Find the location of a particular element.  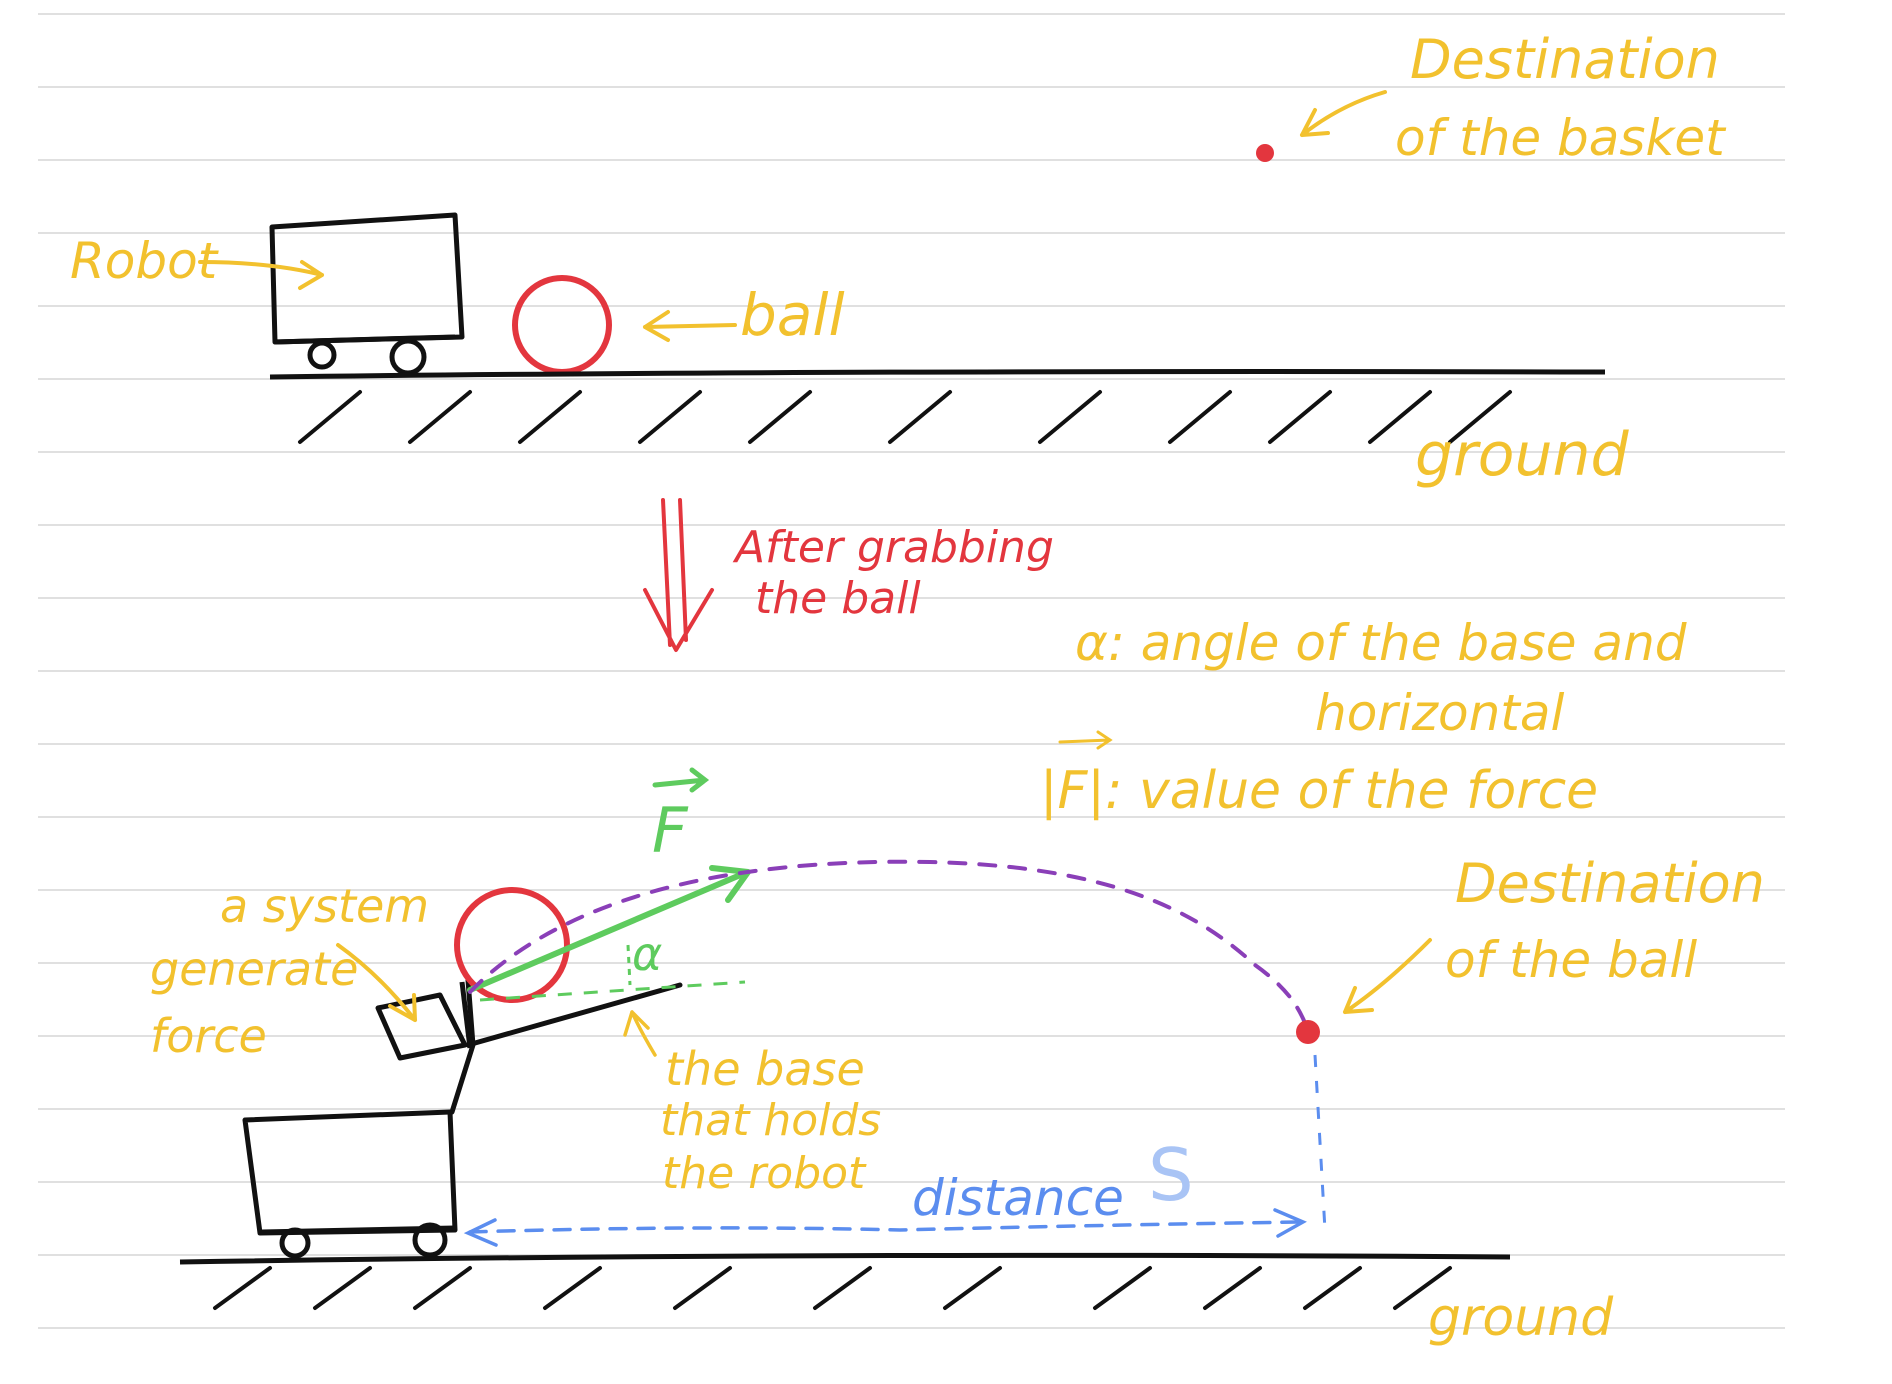

ground-hatching-bottom is located at coordinates (832, 1288).